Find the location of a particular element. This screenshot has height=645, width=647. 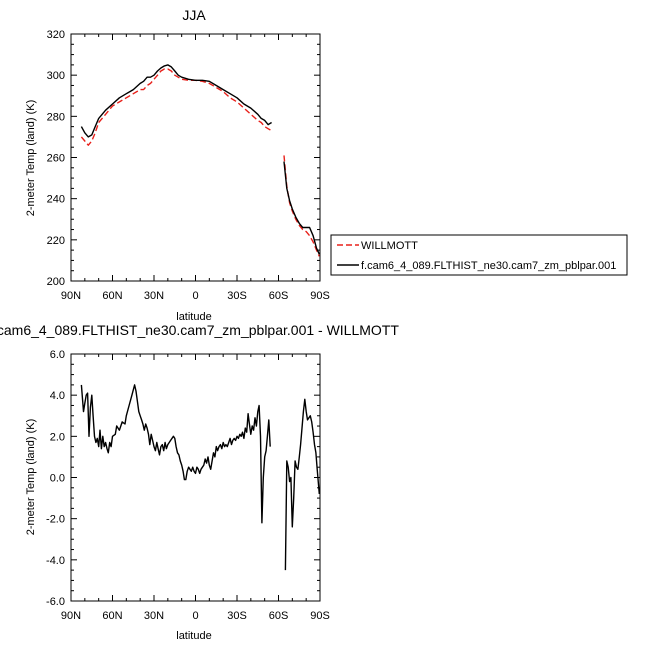

top-x-tick-label: 60S is located at coordinates (279, 296).